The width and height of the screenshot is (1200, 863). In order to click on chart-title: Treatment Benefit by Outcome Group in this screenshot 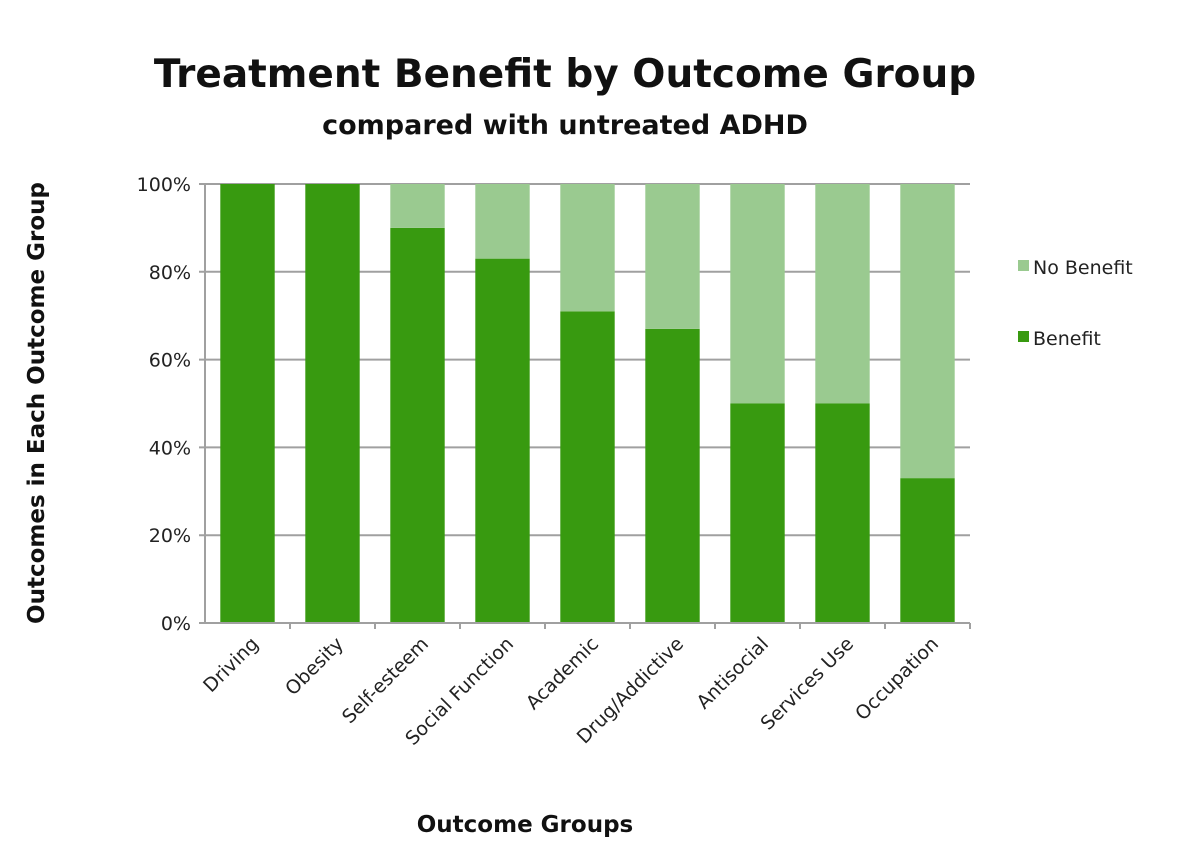, I will do `click(565, 74)`.